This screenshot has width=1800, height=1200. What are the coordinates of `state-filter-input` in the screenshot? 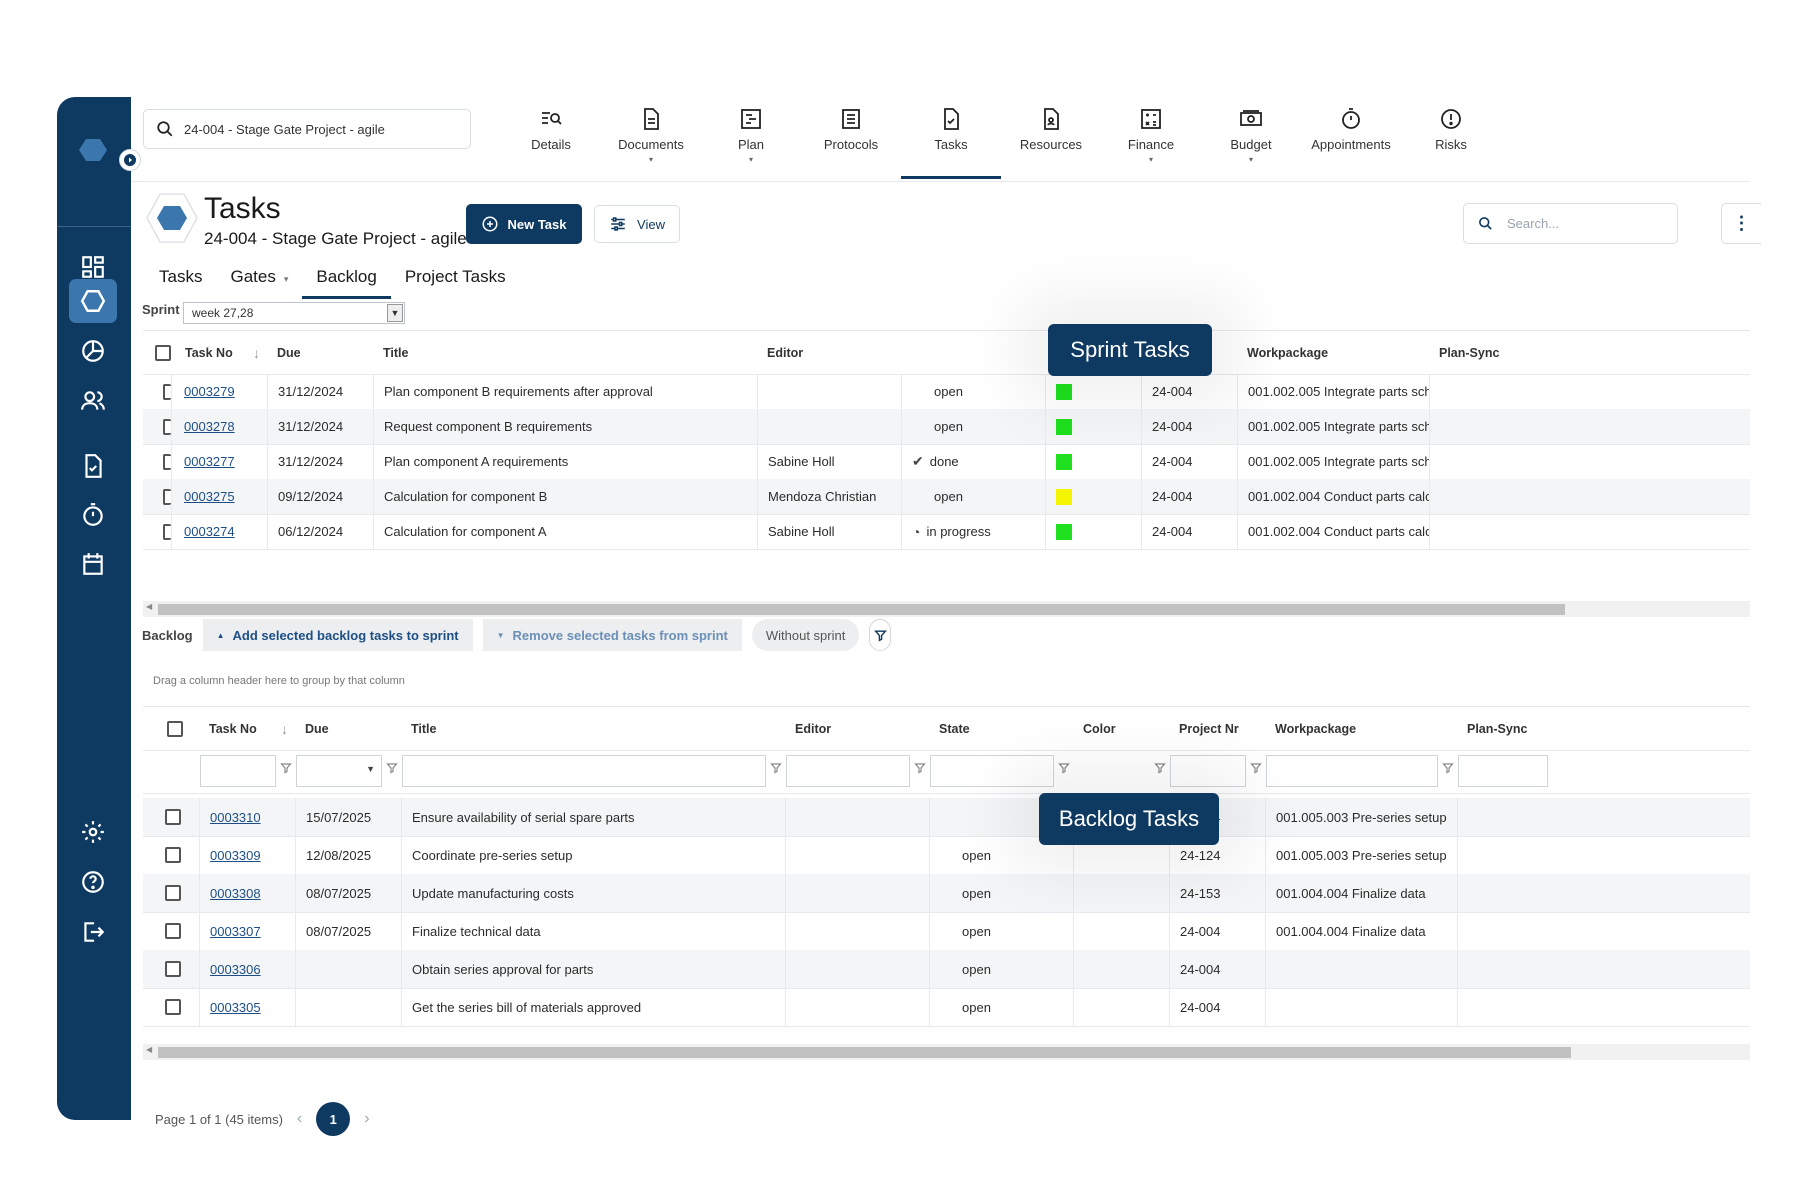 It's located at (992, 771).